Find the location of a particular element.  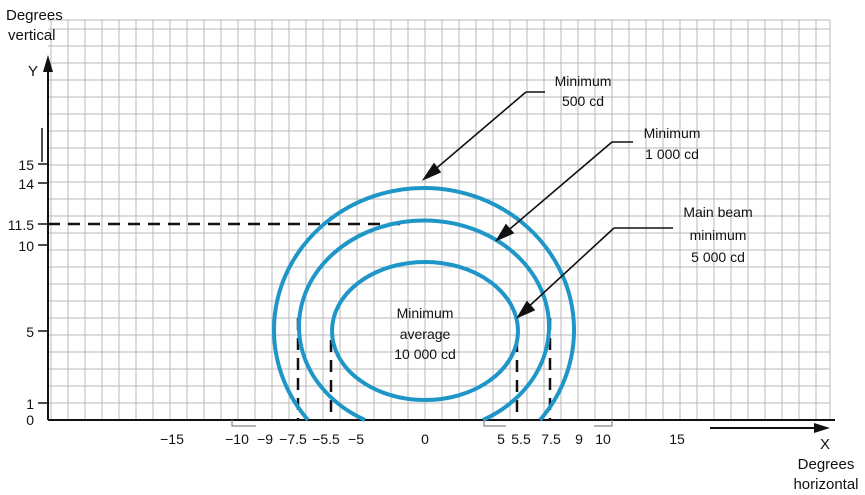

callout-arrow-5000-icon is located at coordinates (526, 309).